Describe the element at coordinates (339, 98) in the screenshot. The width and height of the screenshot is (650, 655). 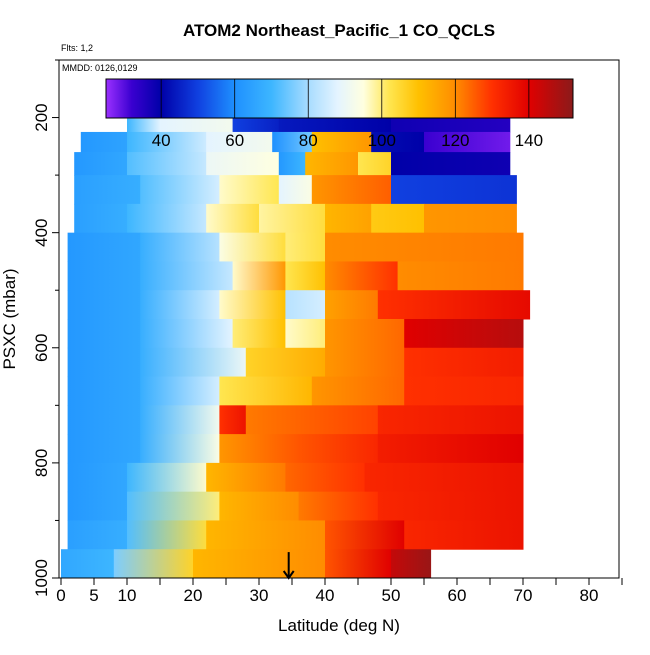
I see `colorbar-gradient` at that location.